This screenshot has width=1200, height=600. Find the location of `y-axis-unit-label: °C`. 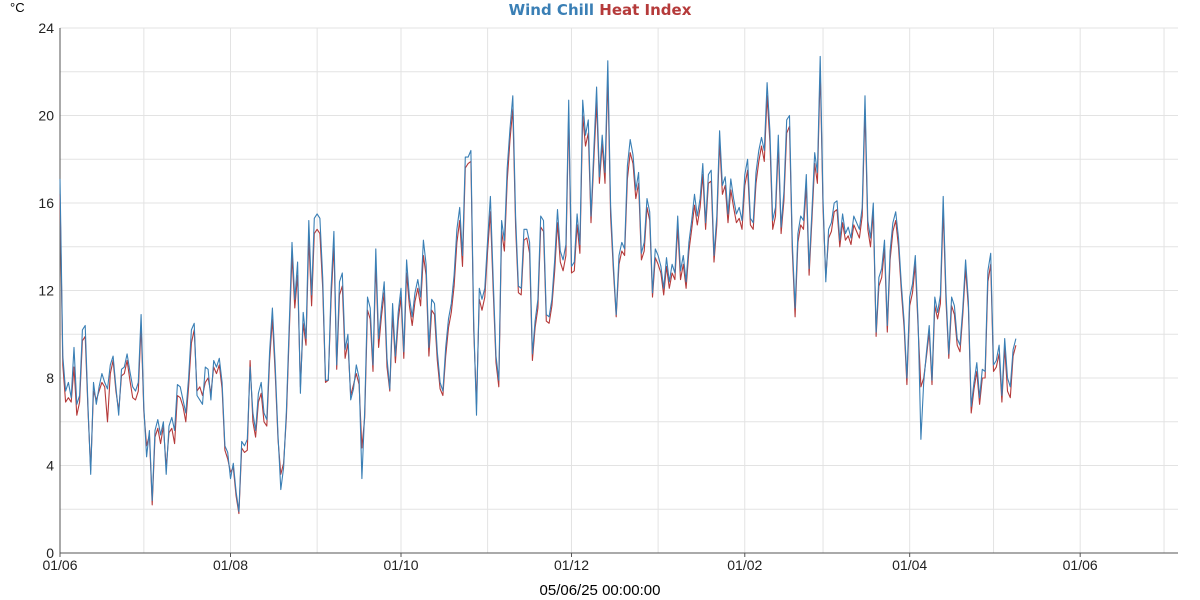

y-axis-unit-label: °C is located at coordinates (17, 7).